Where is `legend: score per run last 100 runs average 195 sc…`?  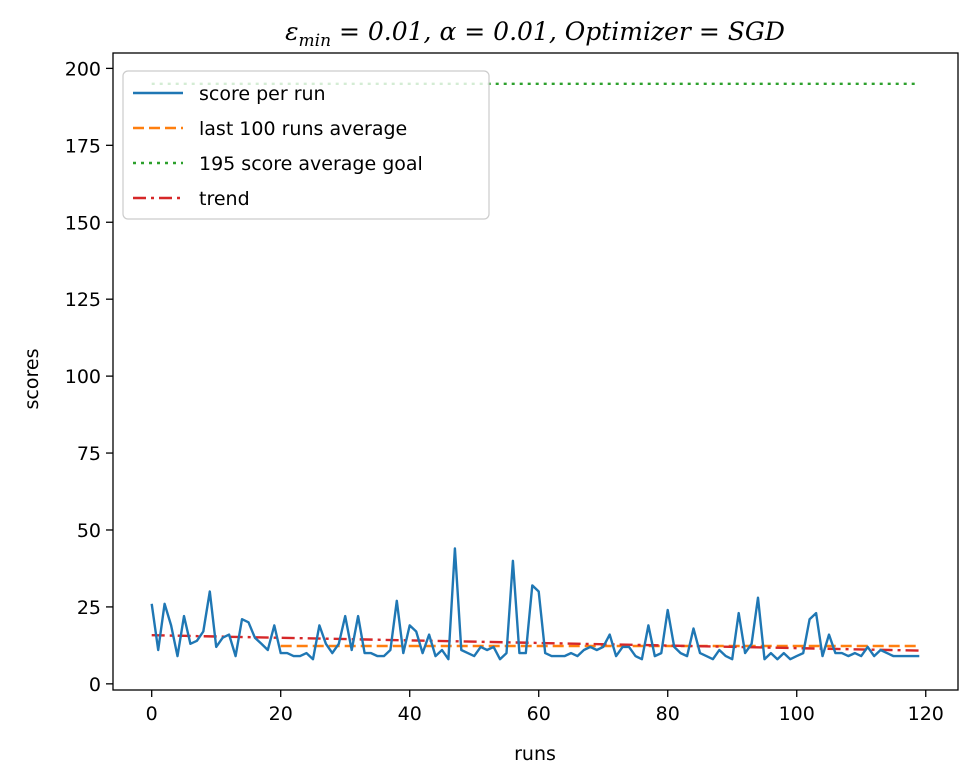 legend: score per run last 100 runs average 195 sc… is located at coordinates (306, 145).